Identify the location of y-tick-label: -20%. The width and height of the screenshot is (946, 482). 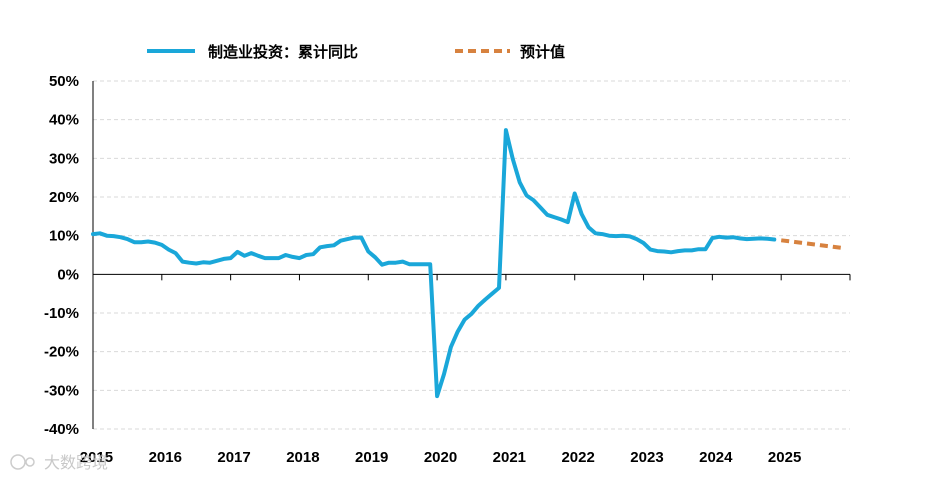
(61, 352).